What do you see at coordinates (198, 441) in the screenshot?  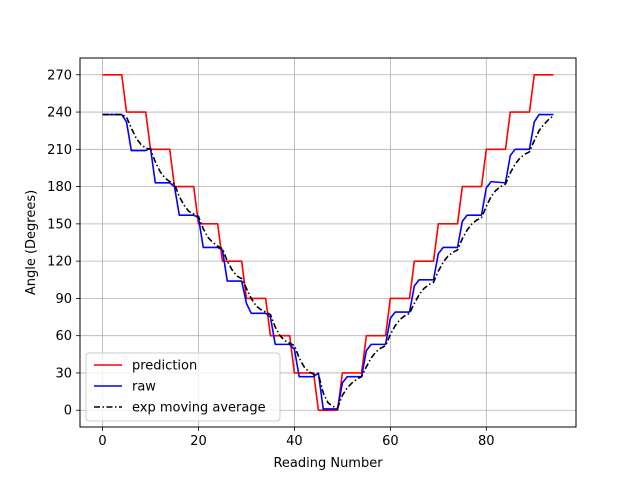 I see `x-tick-label: 20` at bounding box center [198, 441].